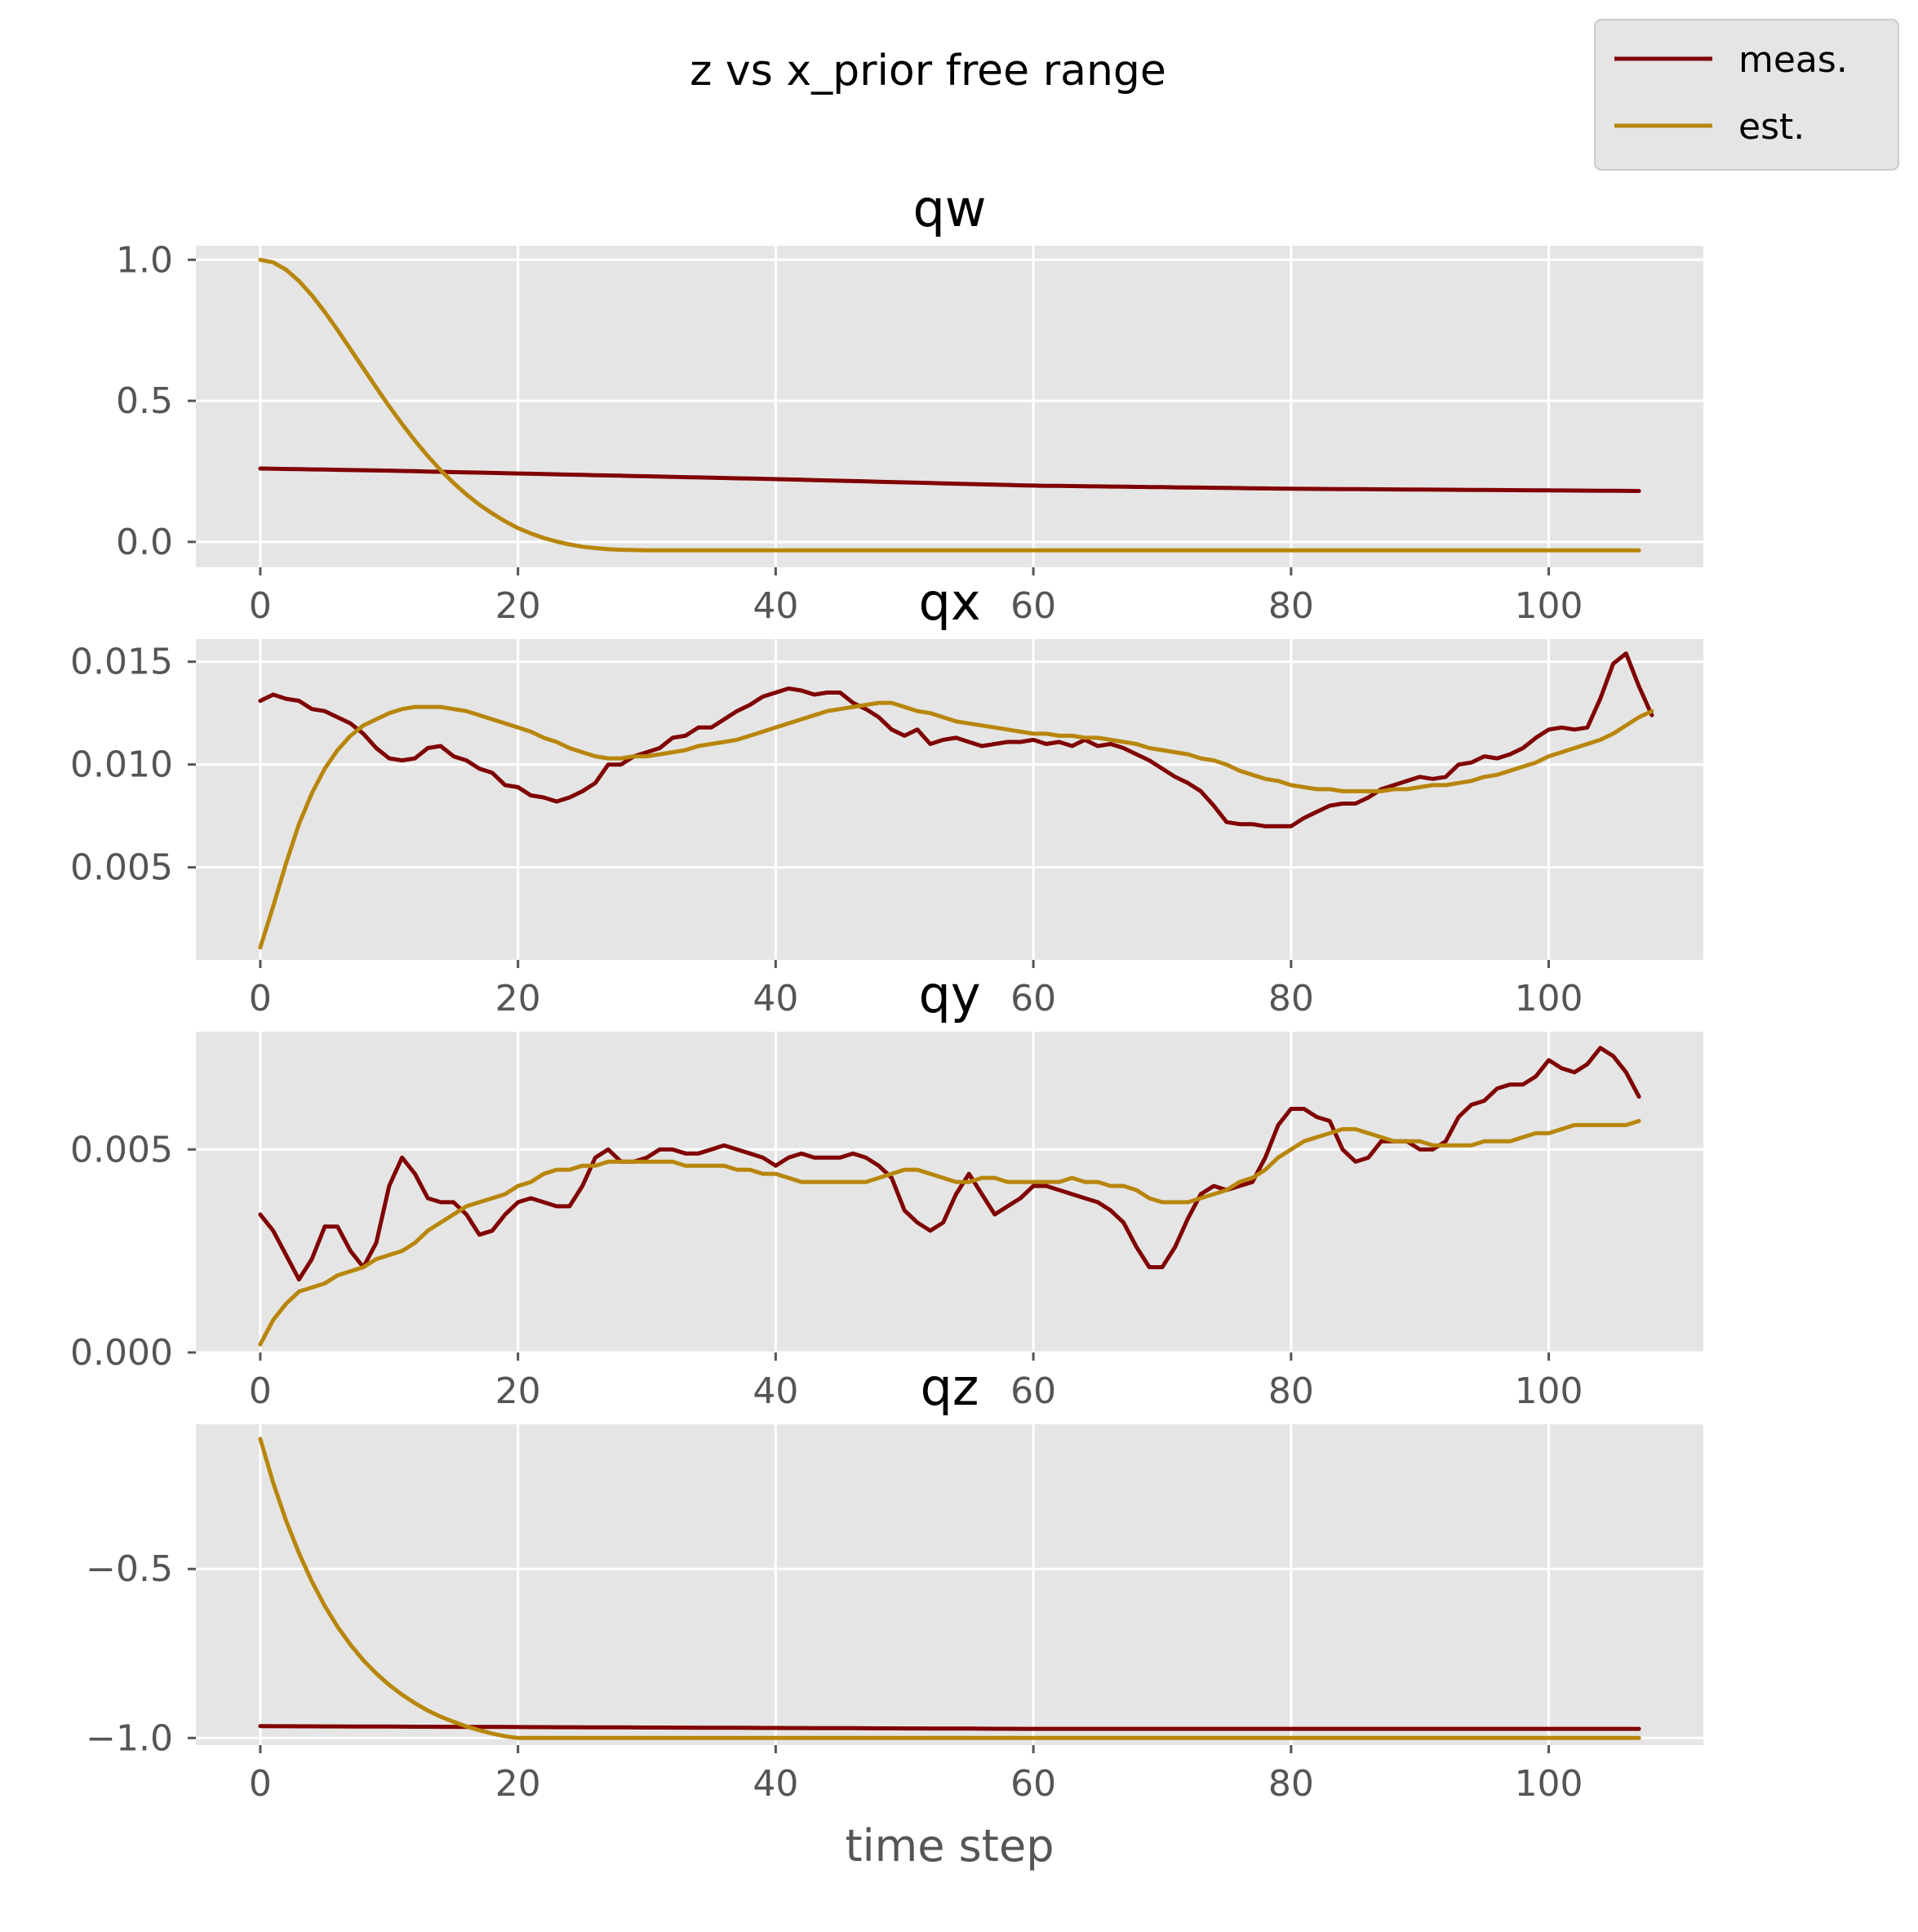 Image resolution: width=1918 pixels, height=1932 pixels. I want to click on qy-xtick-label-5: 100, so click(1549, 1391).